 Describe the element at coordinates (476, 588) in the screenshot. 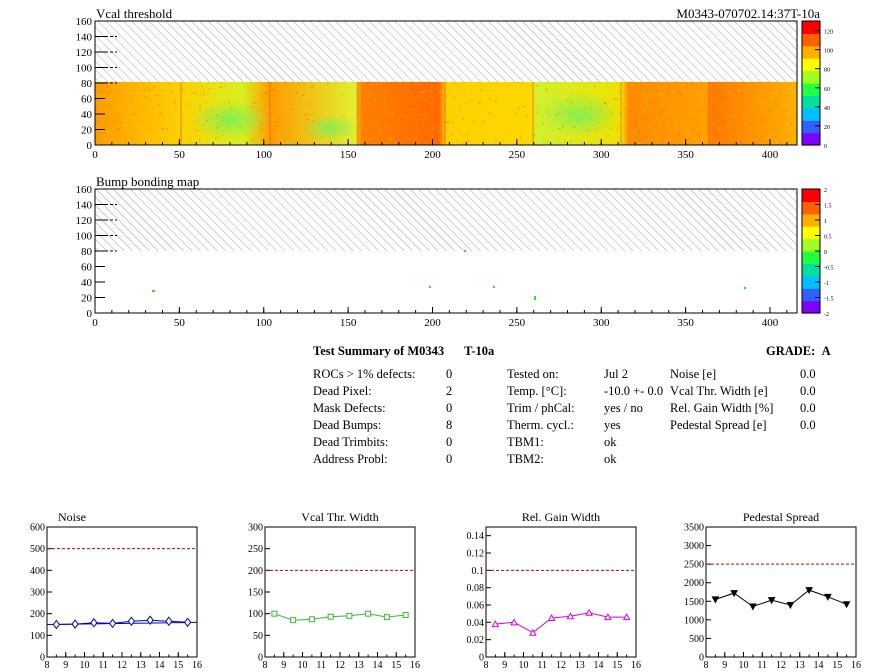

I see `y-tick-label: 0.08` at that location.